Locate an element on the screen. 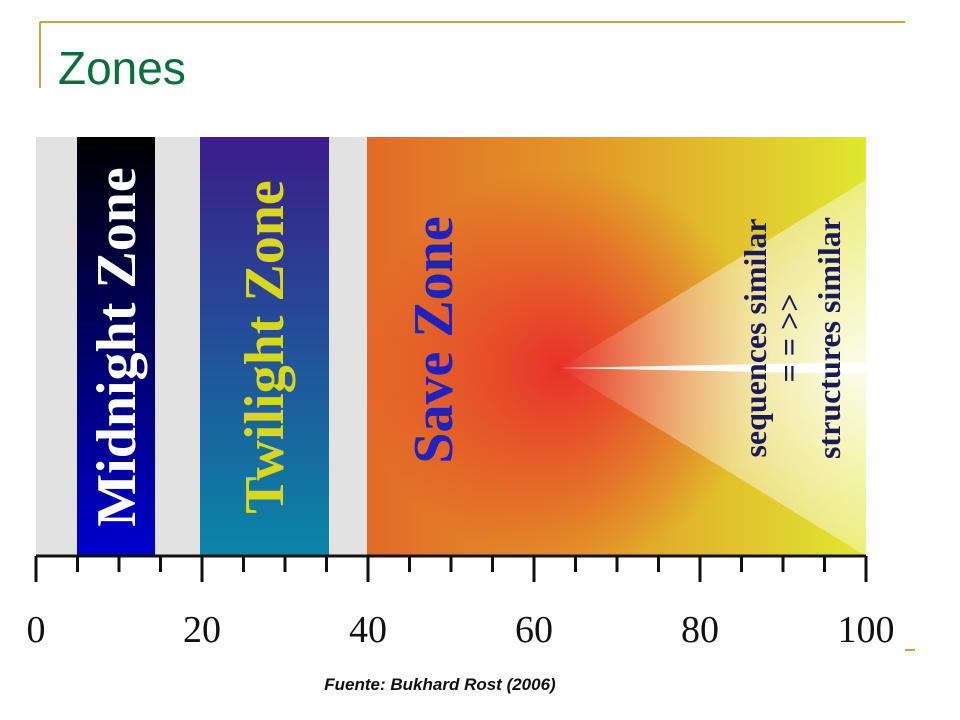 The image size is (960, 720). midnight-zone is located at coordinates (116, 346).